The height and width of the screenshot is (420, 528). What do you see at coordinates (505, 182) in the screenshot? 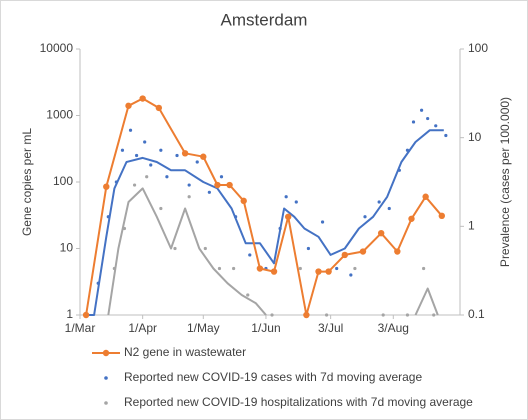
I see `y2-axis-title: Prevalence (cases per 100.000)` at bounding box center [505, 182].